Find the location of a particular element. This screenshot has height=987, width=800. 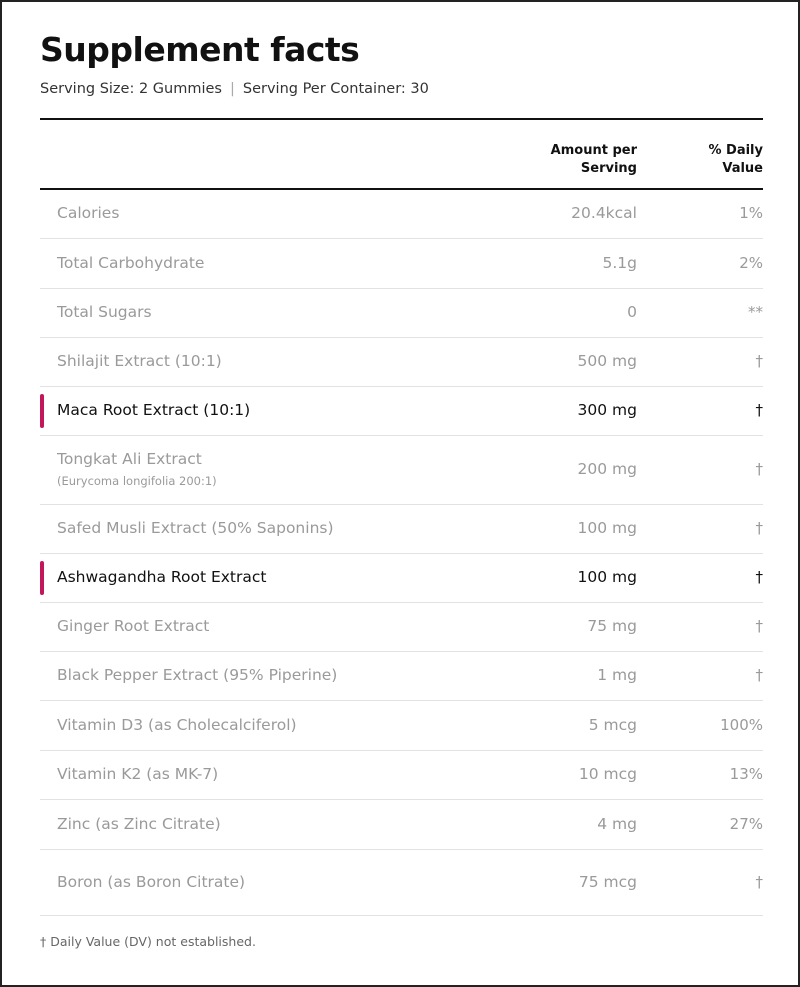

nutrient-name: Ashwagandha Root Extract is located at coordinates (162, 577).